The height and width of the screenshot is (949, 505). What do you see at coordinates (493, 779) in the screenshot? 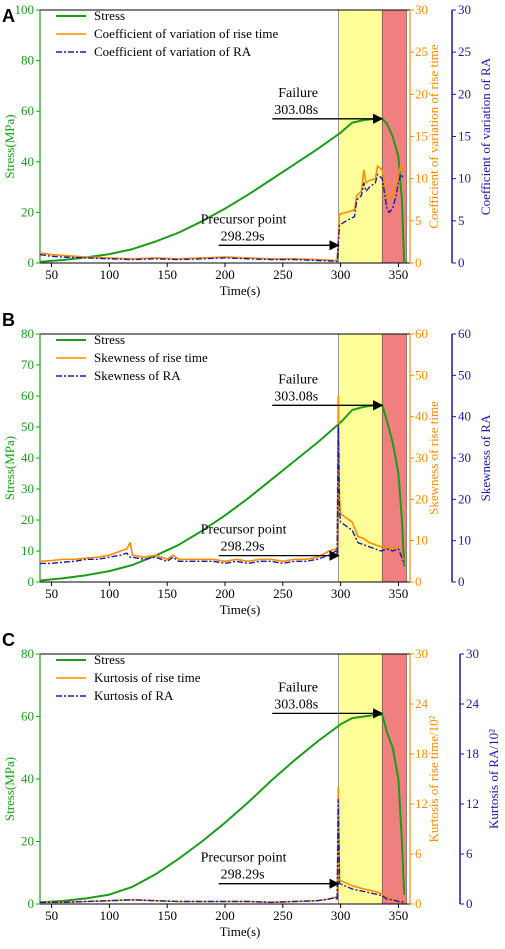
I see `y-right2-axis-label: Kurtosis of RA/10²` at bounding box center [493, 779].